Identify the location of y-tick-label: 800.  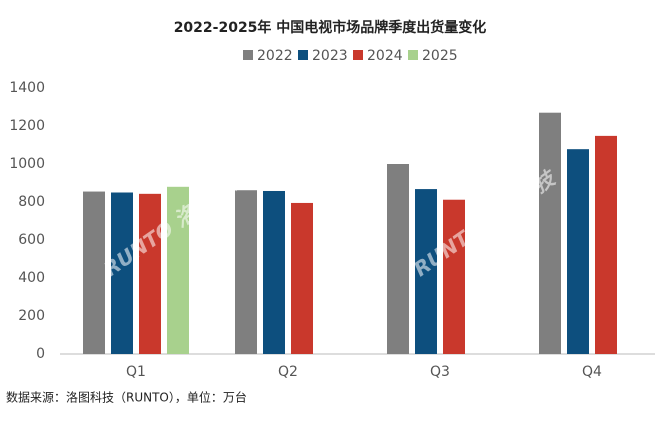
(31, 202).